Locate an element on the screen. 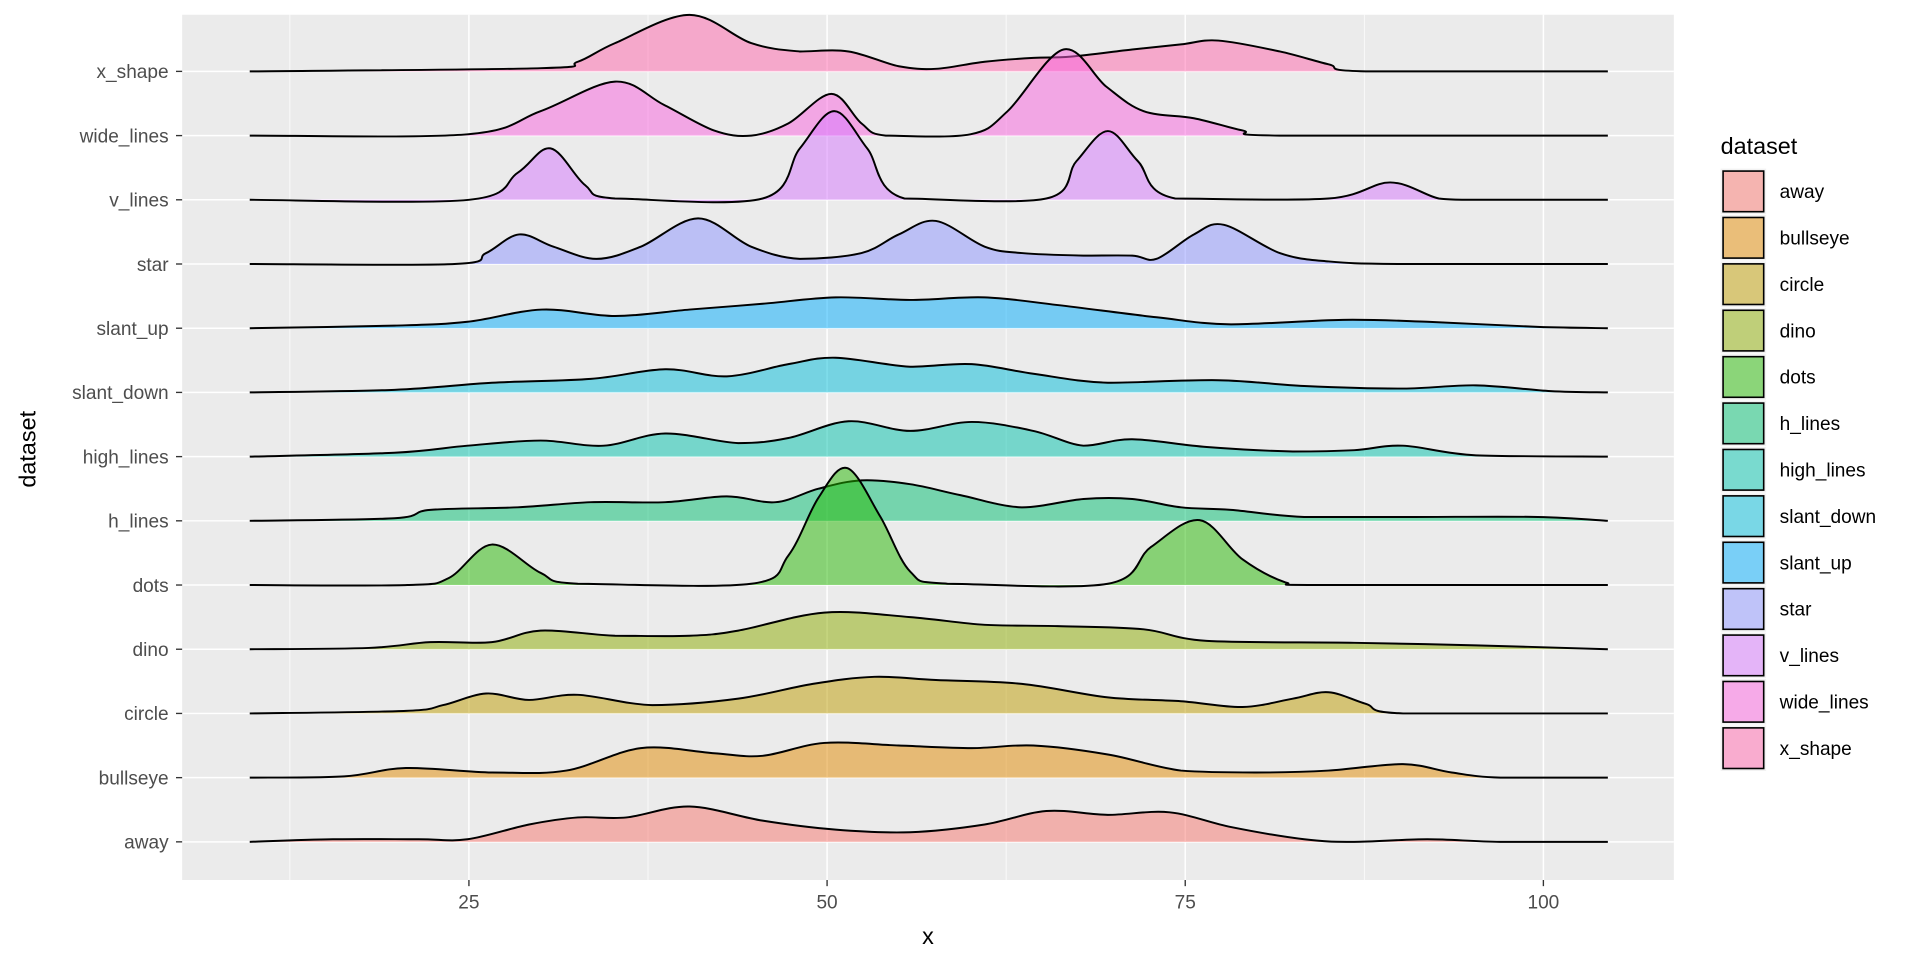 This screenshot has height=960, width=1920. legend-item-h_lines: h_lines is located at coordinates (1780, 423).